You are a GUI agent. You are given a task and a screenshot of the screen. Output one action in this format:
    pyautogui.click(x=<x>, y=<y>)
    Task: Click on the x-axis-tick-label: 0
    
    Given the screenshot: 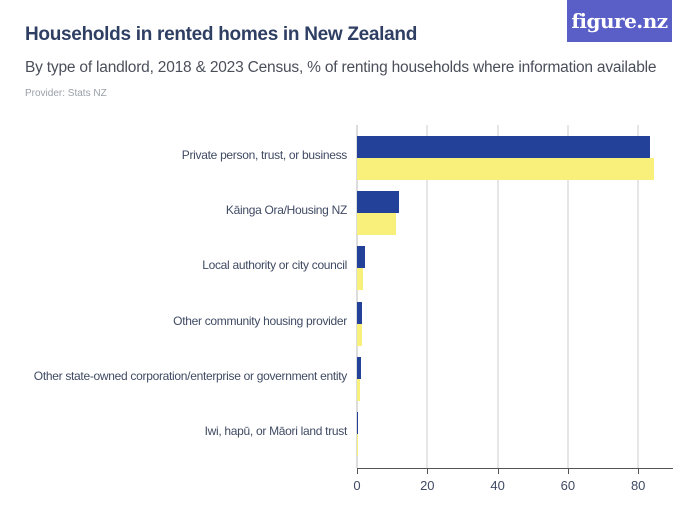 What is the action you would take?
    pyautogui.click(x=357, y=485)
    